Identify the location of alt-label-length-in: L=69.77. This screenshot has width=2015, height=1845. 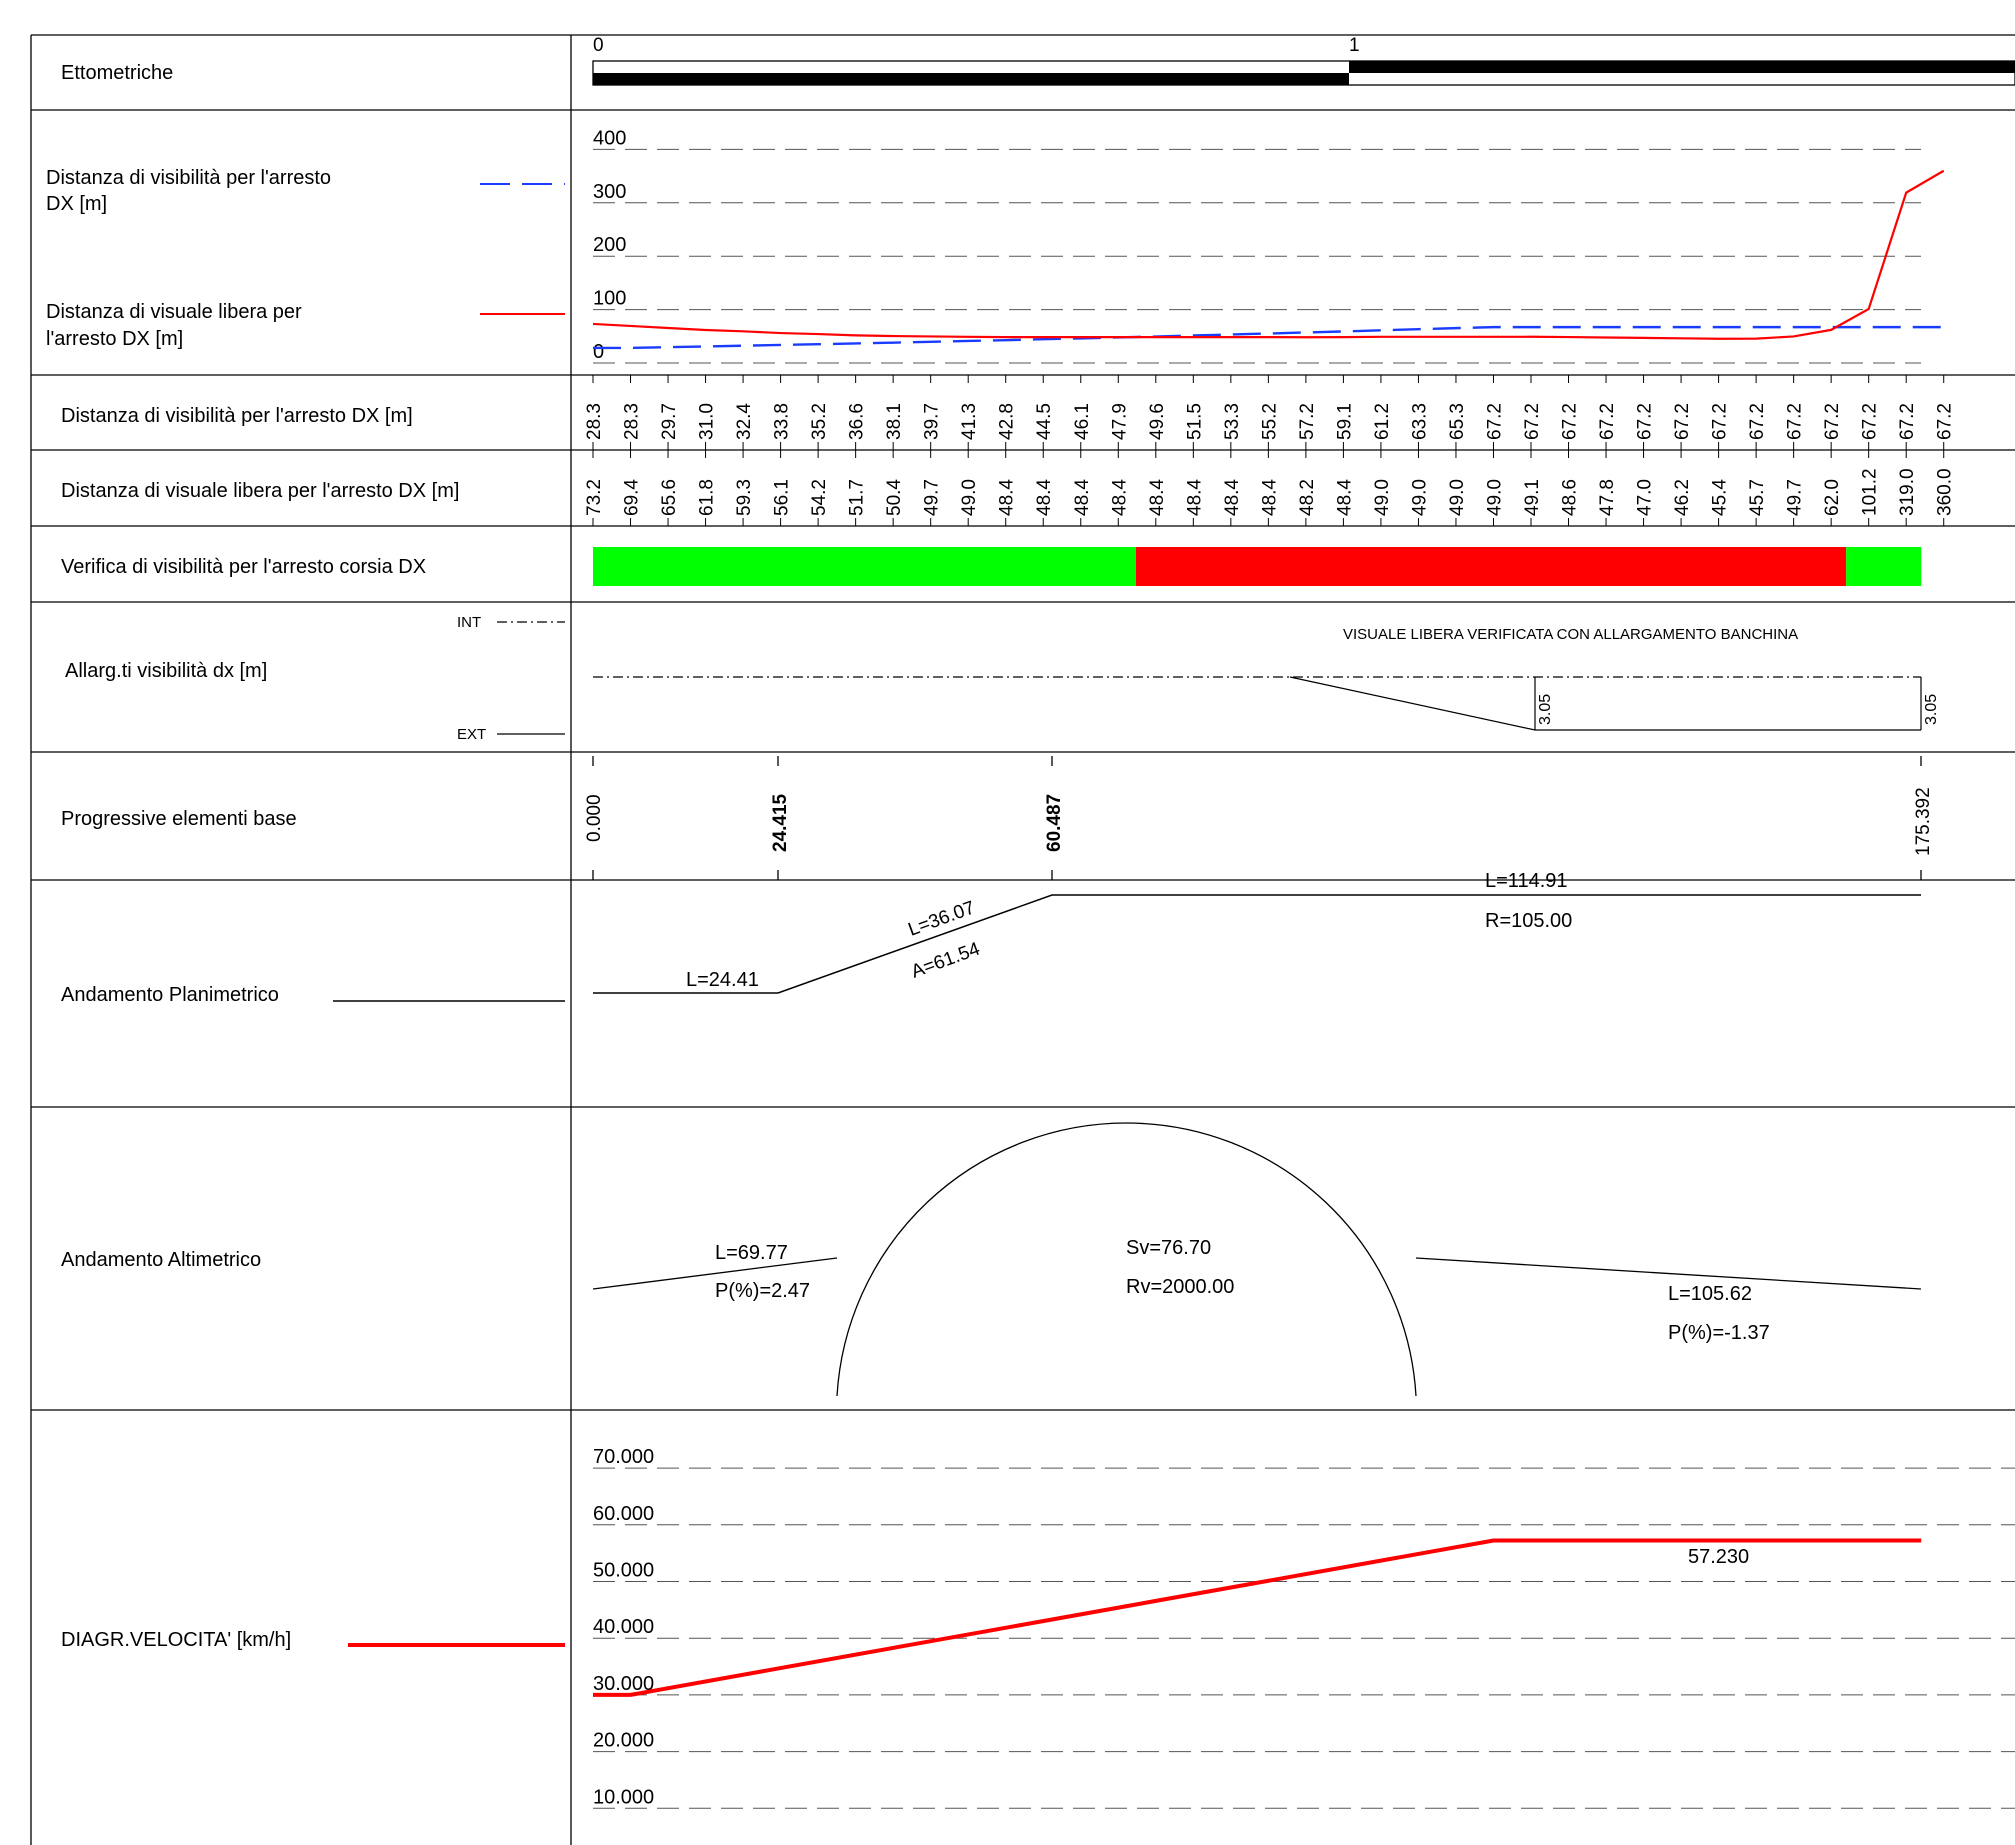
(751, 1253).